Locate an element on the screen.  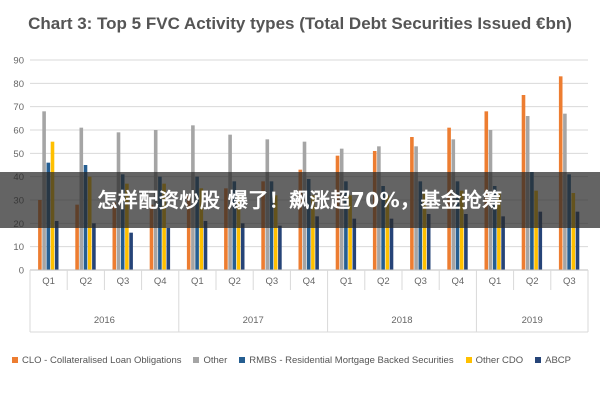
legend-item: Other is located at coordinates (210, 360).